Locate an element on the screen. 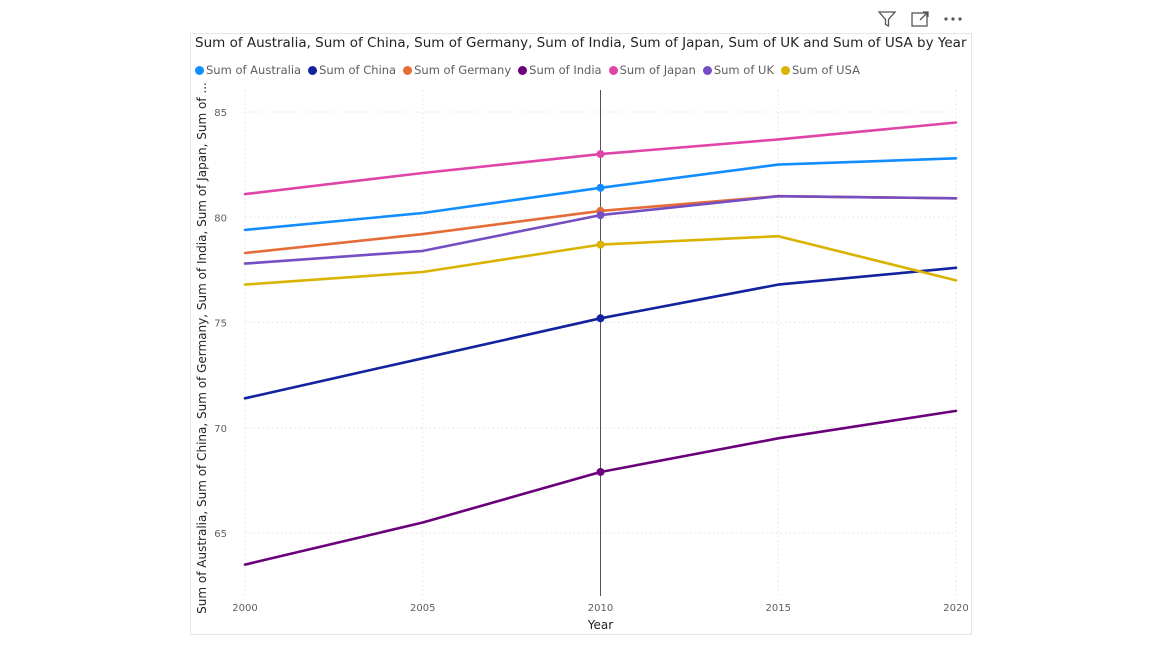  x-tick-label: 2020 is located at coordinates (955, 608).